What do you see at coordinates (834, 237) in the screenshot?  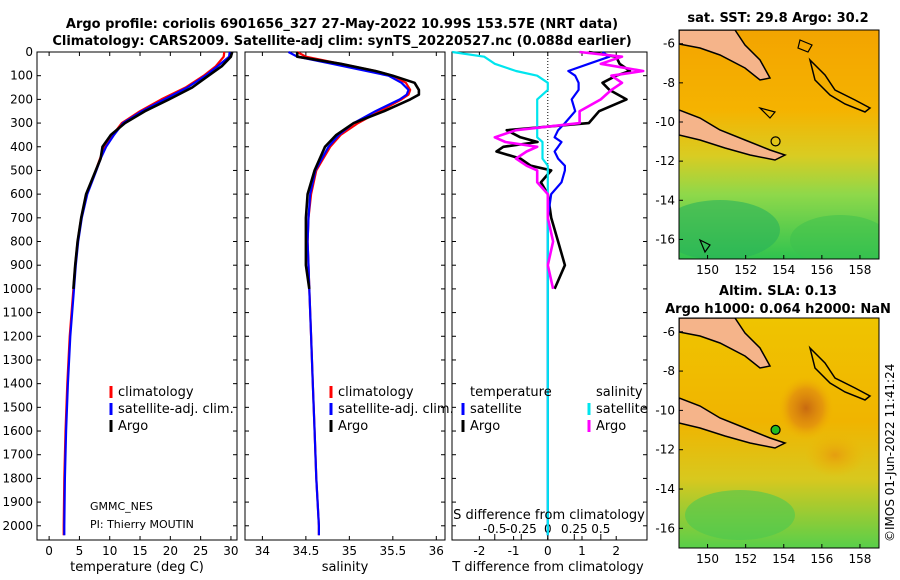 I see `sst-cool-patch` at bounding box center [834, 237].